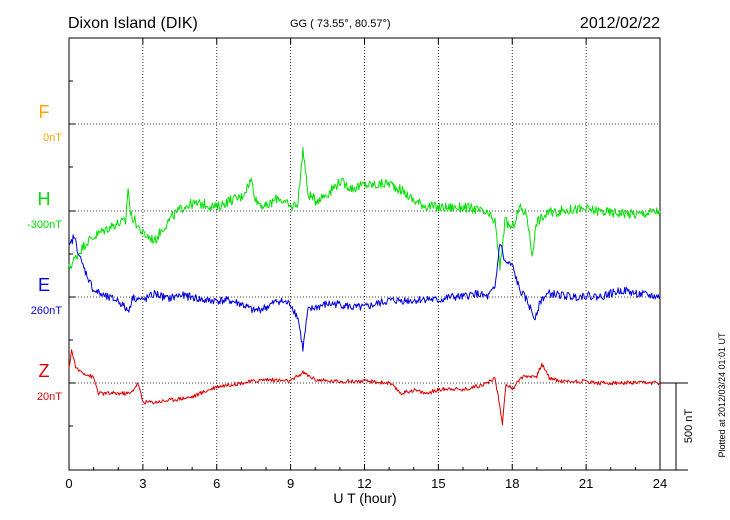 The width and height of the screenshot is (730, 520). What do you see at coordinates (438, 483) in the screenshot?
I see `x-tick-label-5: 15` at bounding box center [438, 483].